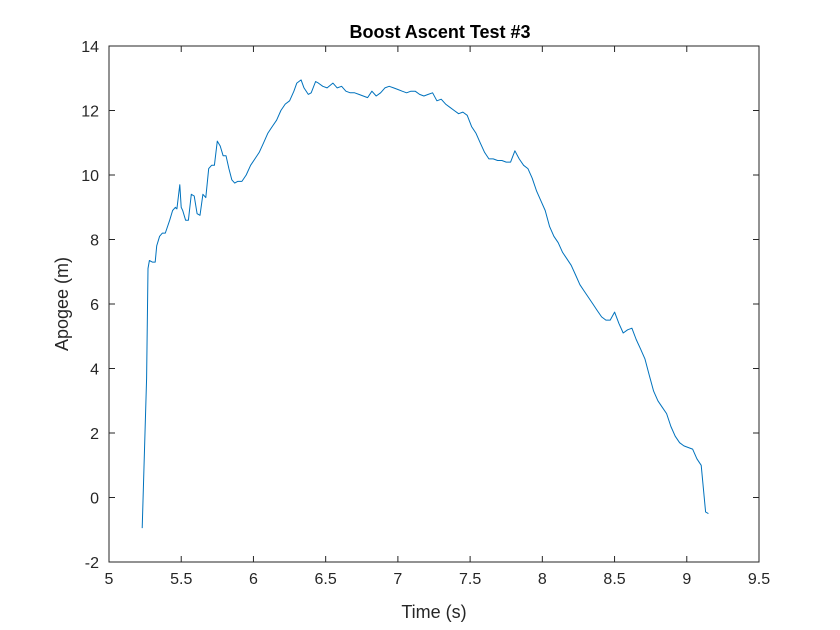 The height and width of the screenshot is (630, 840). Describe the element at coordinates (439, 32) in the screenshot. I see `chart-title: Boost Ascent Test #3` at that location.